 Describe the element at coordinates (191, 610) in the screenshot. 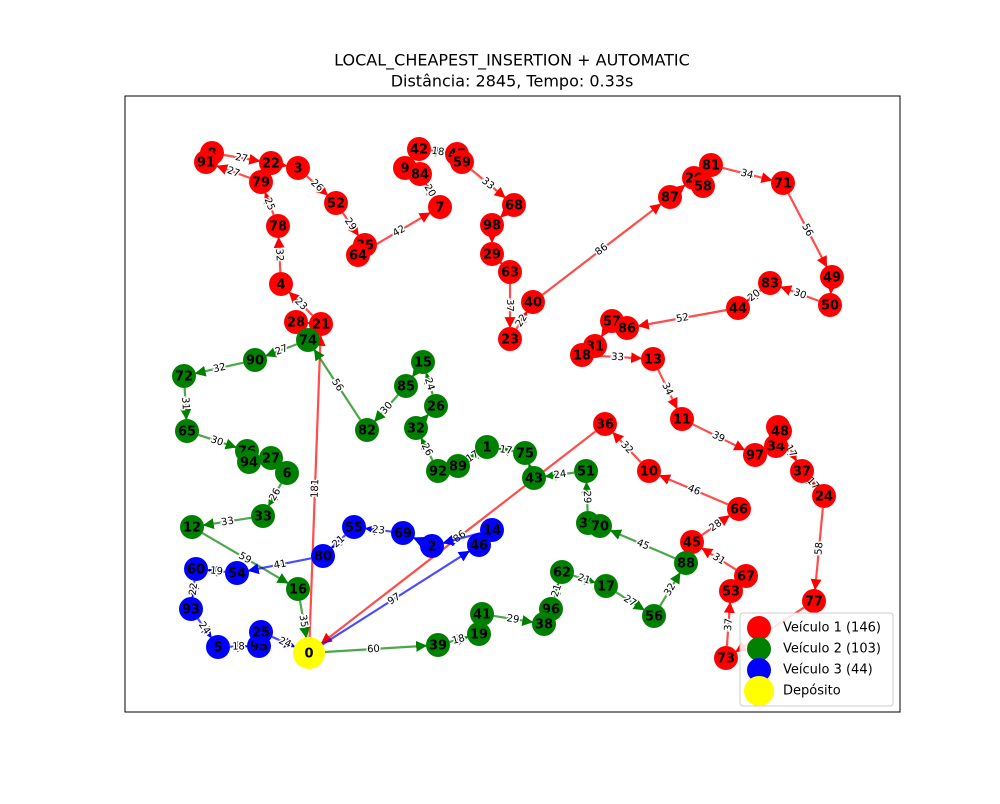

I see `node-label: 93` at that location.